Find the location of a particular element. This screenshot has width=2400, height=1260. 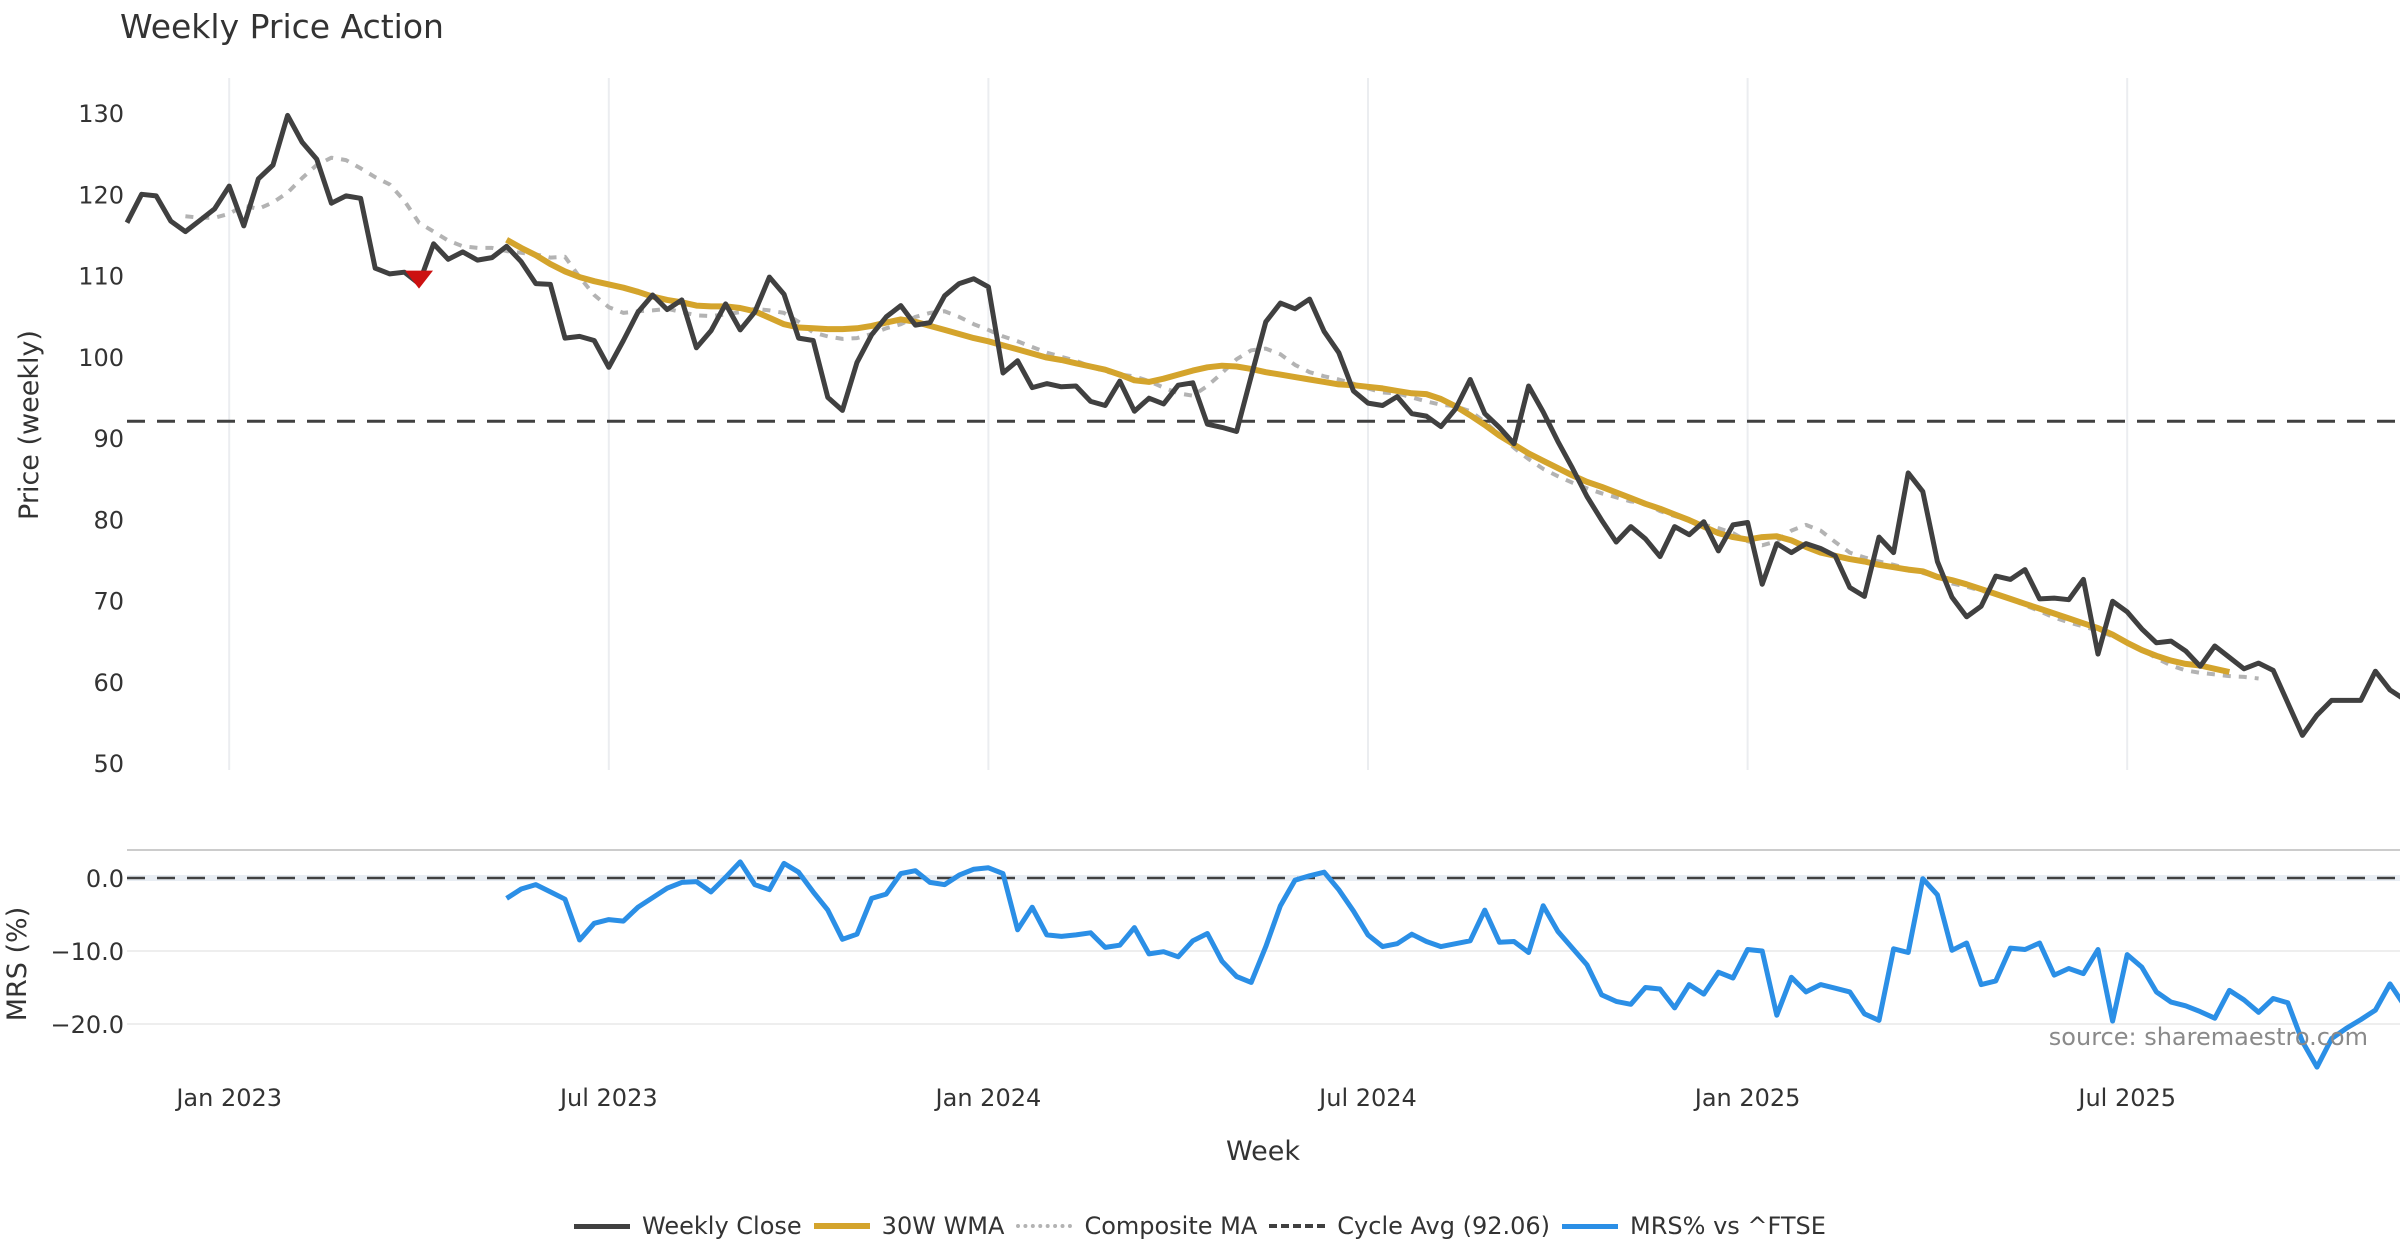

price-y-ticks: 130 120 110 100 90 80 70 60 50 is located at coordinates (101, 439).